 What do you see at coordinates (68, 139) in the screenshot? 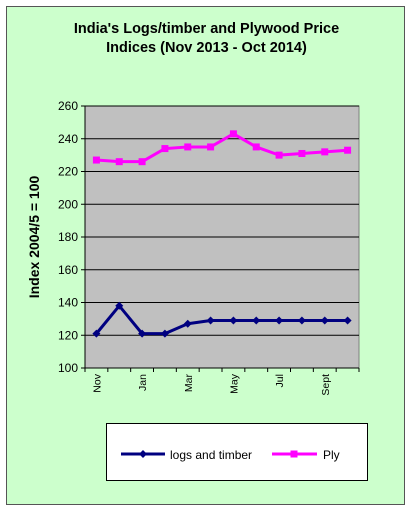
I see `y-tick-label: 240` at bounding box center [68, 139].